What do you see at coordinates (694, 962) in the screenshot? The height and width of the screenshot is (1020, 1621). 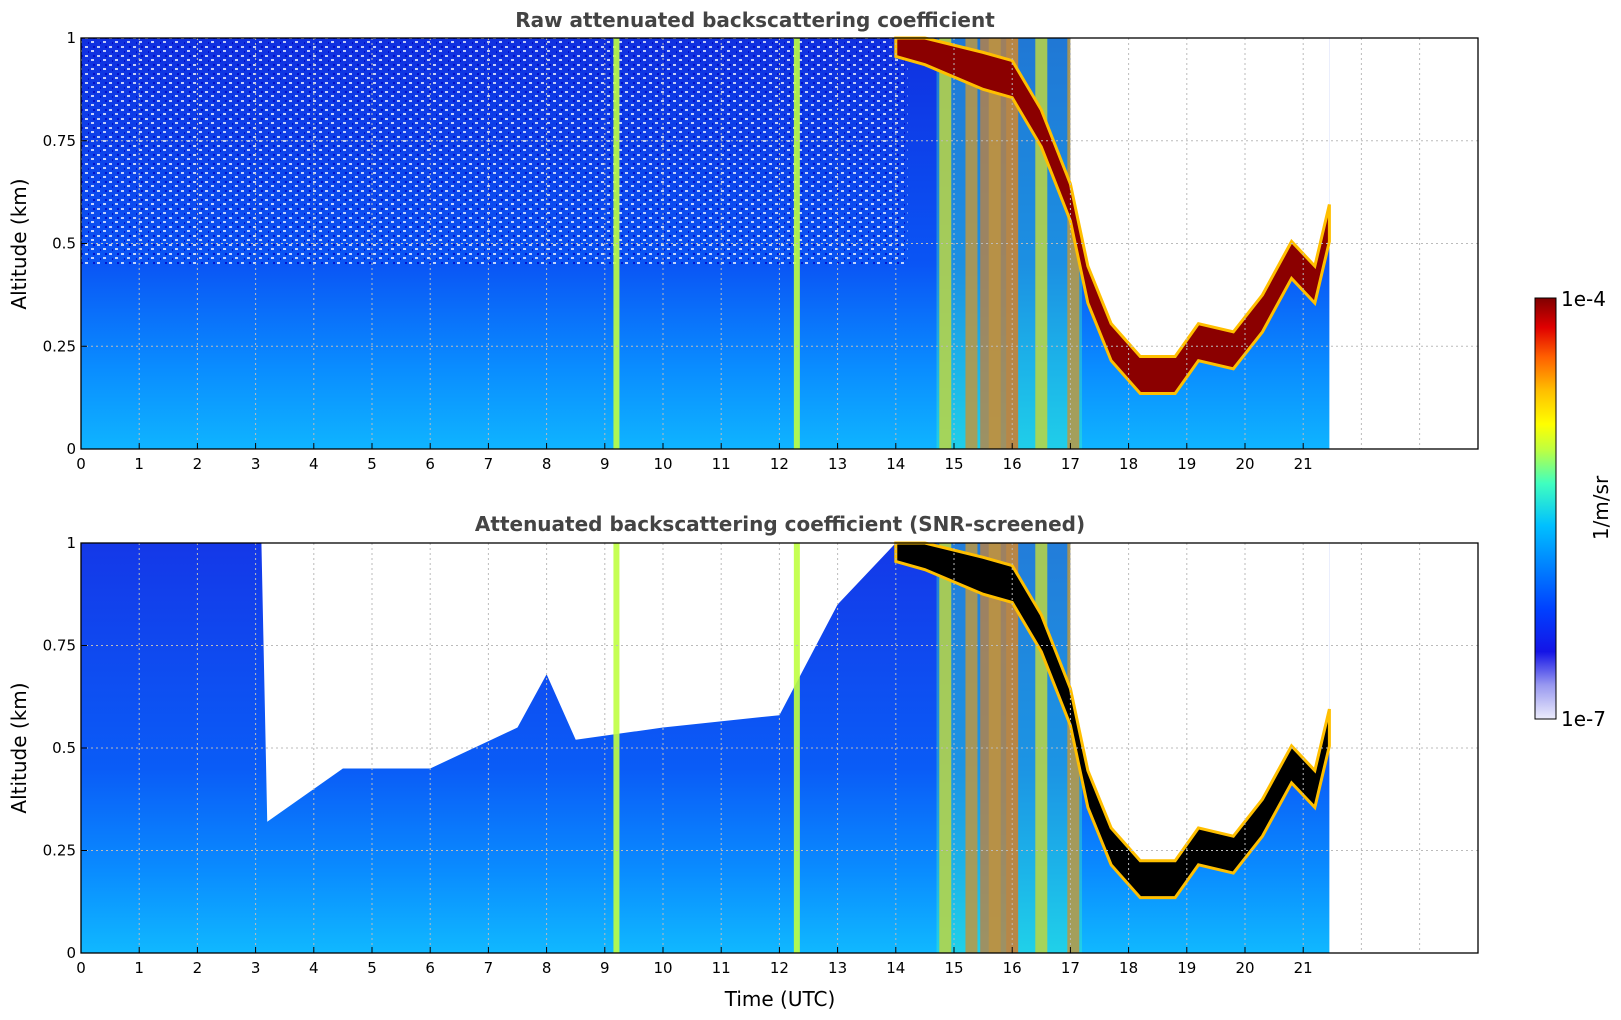 I see `panel2-x-ticks: 0 1 2 3 4 5 6 7 8 9 10 11 12 13 14 15 16 17 18 19 20 21` at bounding box center [694, 962].